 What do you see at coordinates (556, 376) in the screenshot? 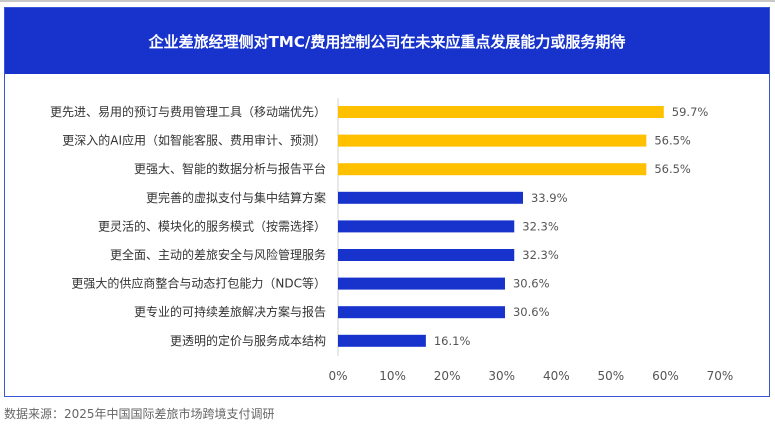
I see `x-tick-label: 40%` at bounding box center [556, 376].